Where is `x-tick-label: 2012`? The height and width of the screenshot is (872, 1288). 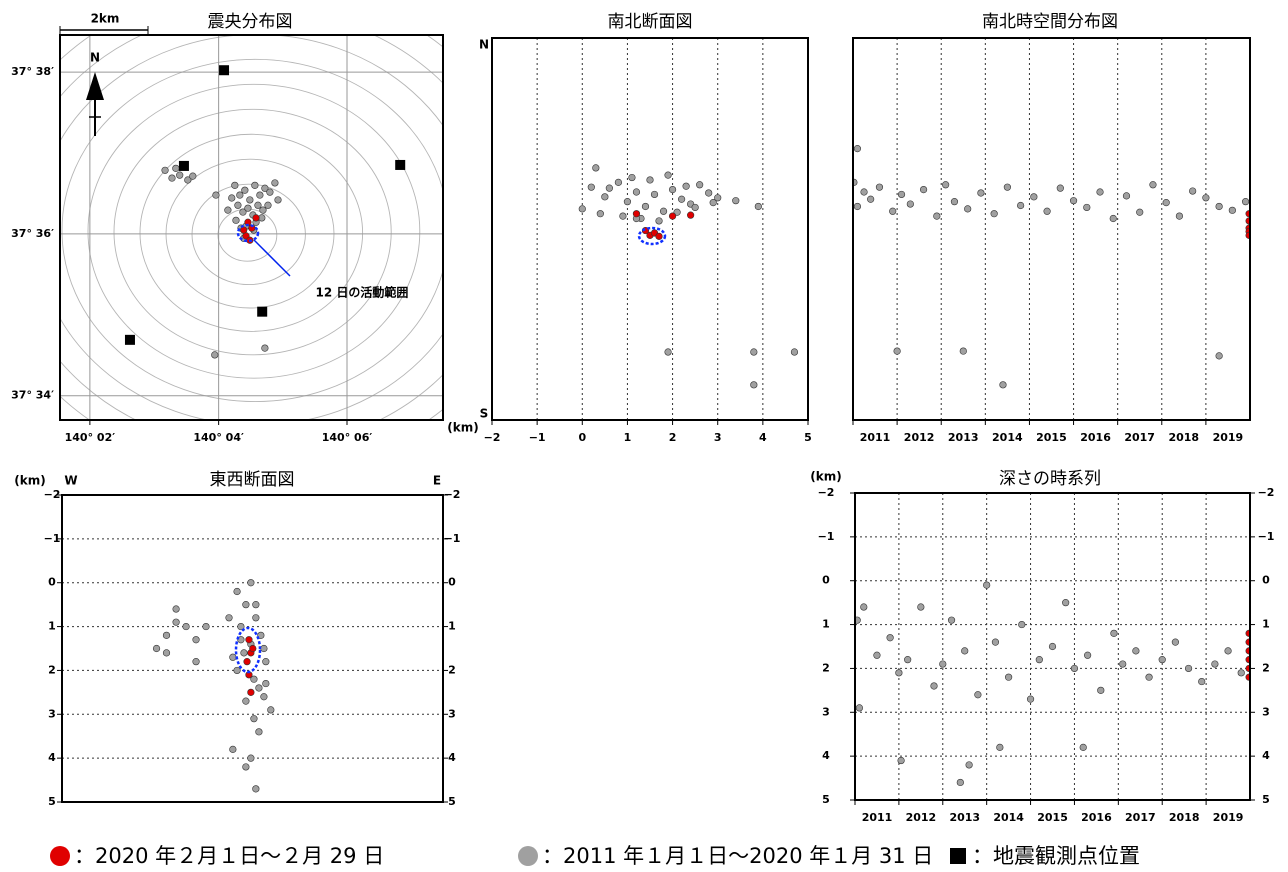
x-tick-label: 2012 is located at coordinates (919, 437).